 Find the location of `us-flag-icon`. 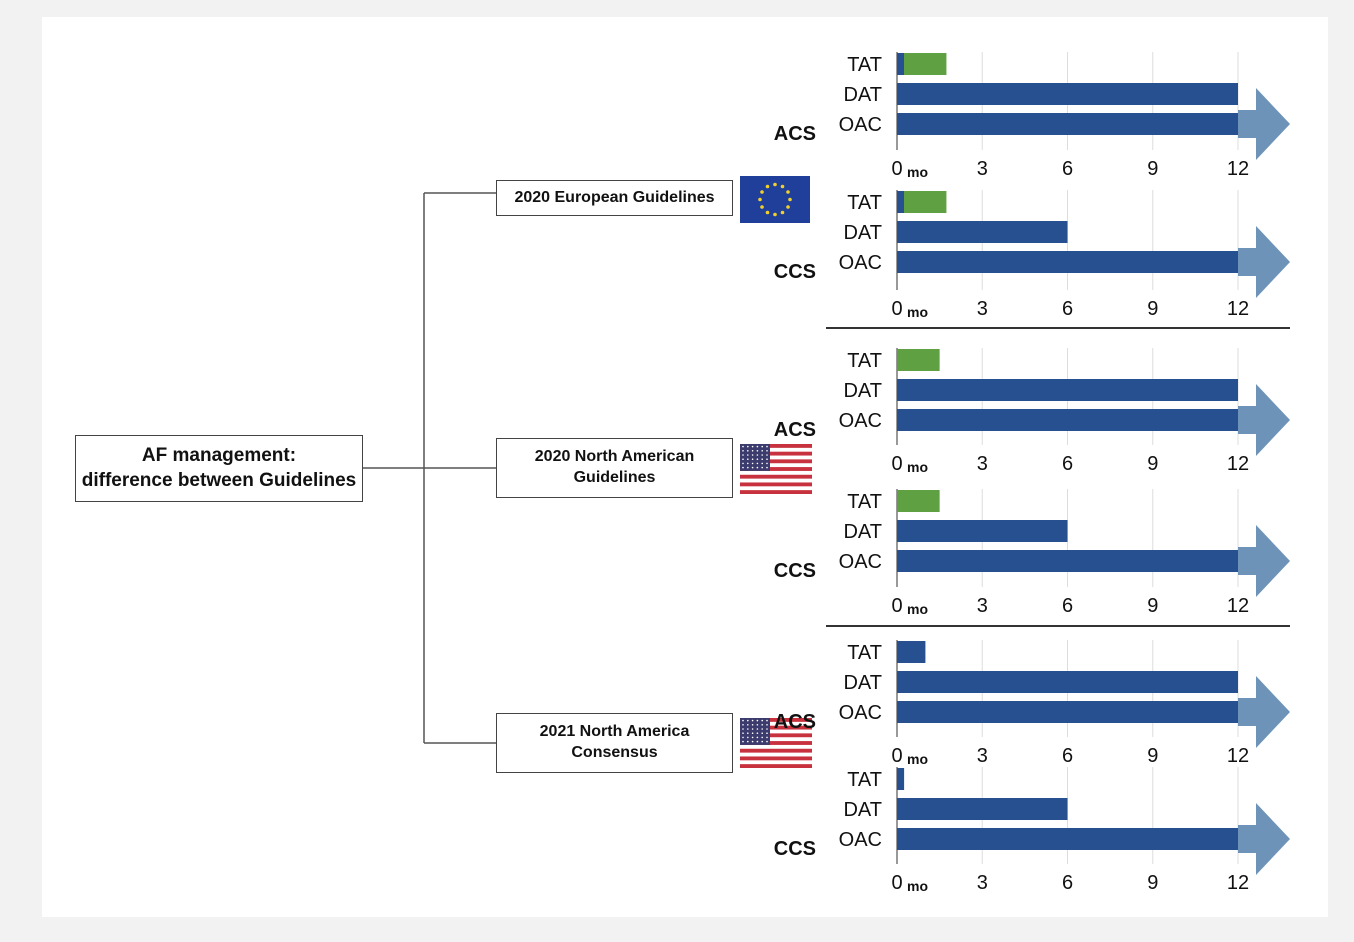

us-flag-icon is located at coordinates (776, 469).